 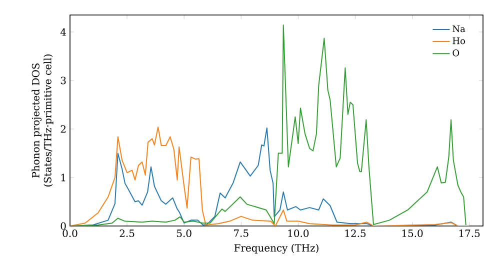 I want to click on y-tick-label: 1, so click(x=63, y=178).